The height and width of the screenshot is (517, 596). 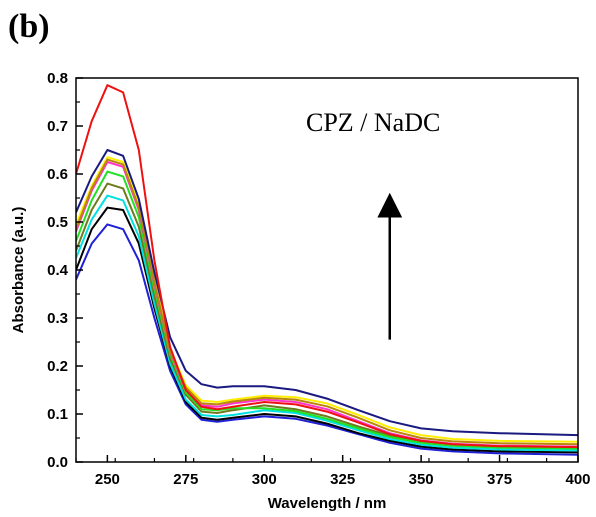 I want to click on y-tick-label: 0.5, so click(x=57, y=222).